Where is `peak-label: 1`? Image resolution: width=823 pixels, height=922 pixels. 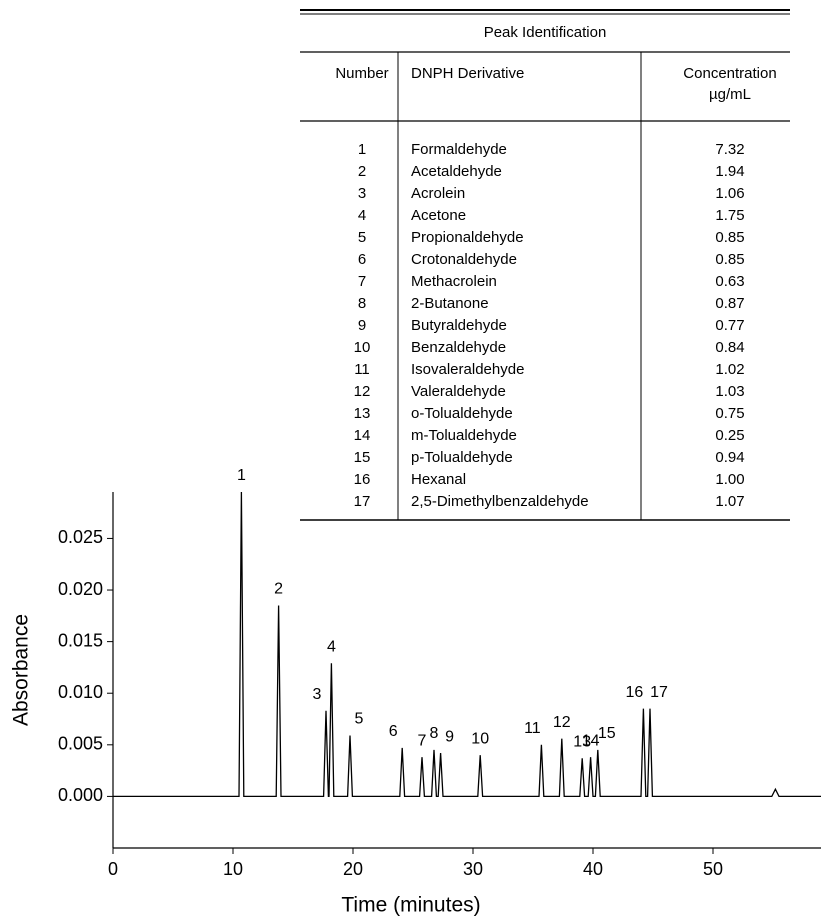
peak-label: 1 is located at coordinates (241, 475).